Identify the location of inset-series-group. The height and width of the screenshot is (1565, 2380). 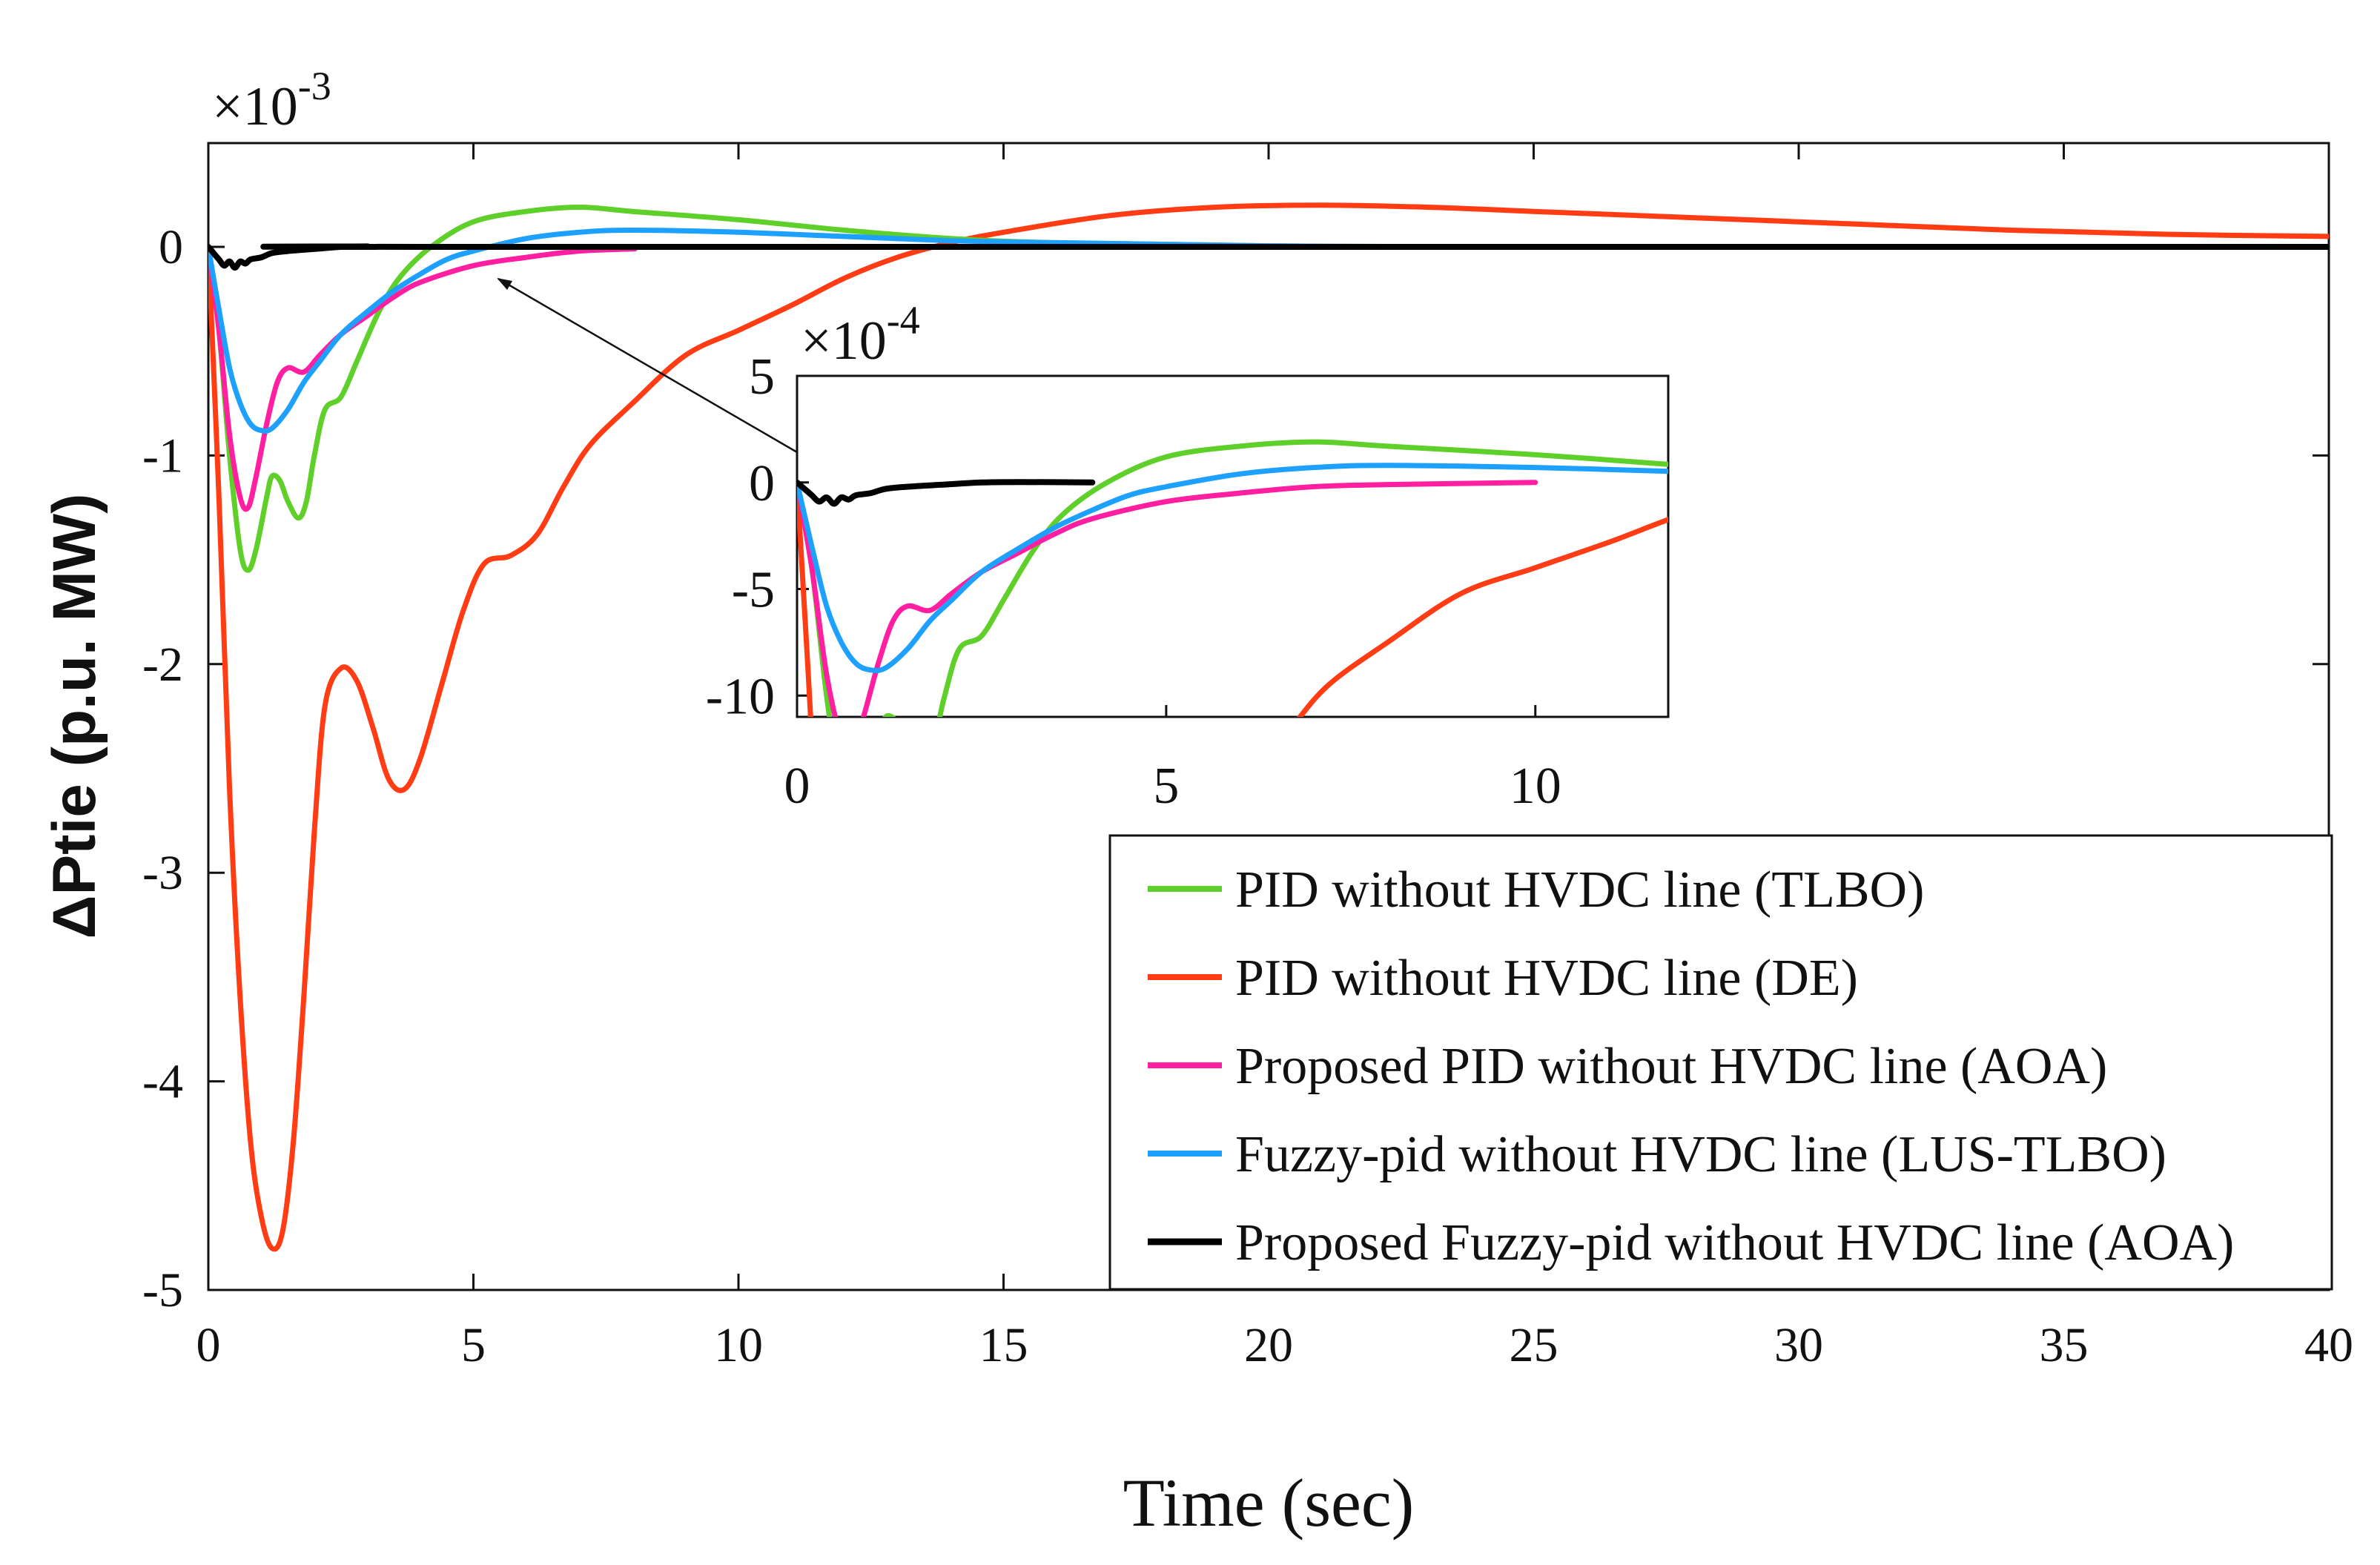
(1232, 578).